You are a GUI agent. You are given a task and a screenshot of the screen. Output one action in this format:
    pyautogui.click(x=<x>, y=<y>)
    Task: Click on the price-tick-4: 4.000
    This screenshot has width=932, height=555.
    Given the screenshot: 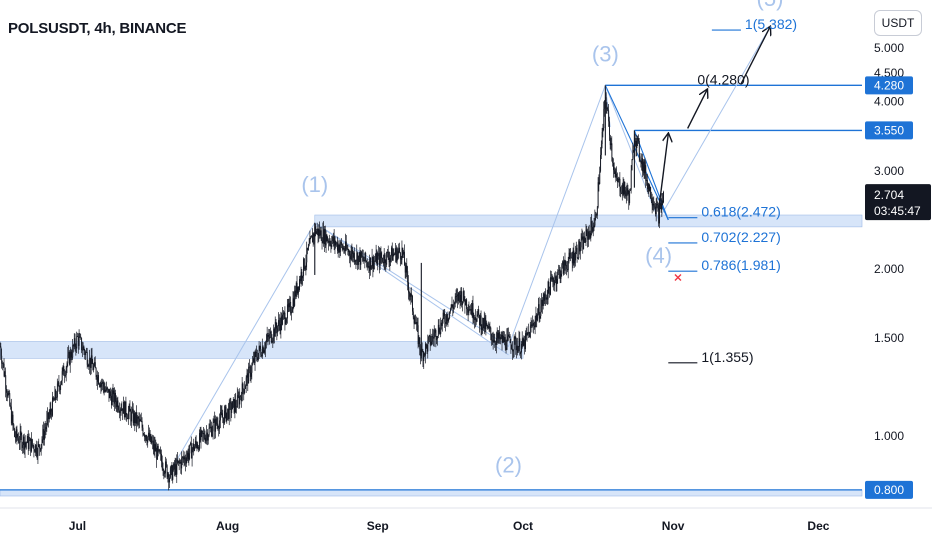 What is the action you would take?
    pyautogui.click(x=889, y=102)
    